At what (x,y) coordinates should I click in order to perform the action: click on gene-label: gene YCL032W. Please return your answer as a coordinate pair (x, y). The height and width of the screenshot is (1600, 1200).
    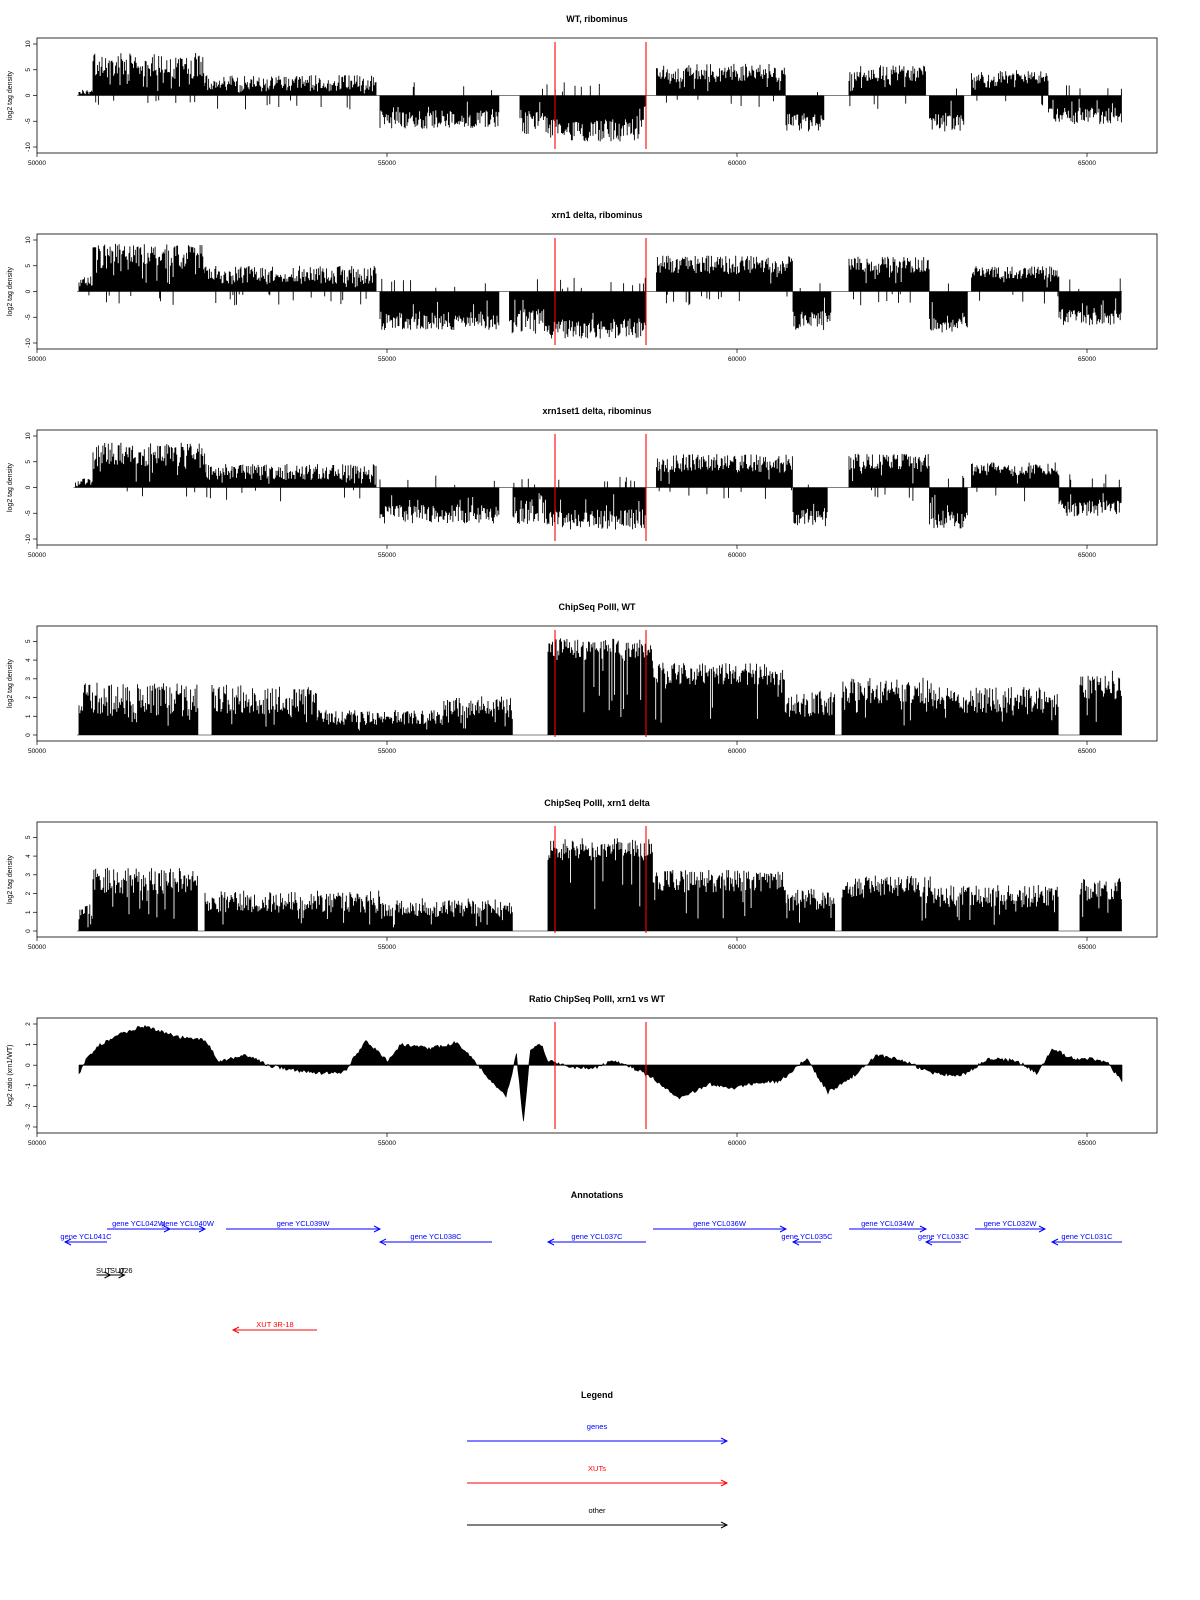
    Looking at the image, I should click on (1011, 1223).